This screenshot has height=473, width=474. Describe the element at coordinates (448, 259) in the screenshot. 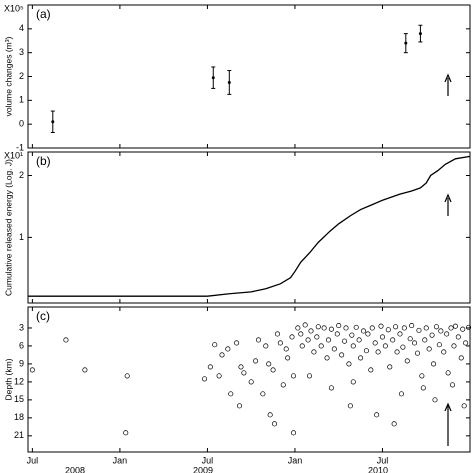

I see `arrows` at that location.